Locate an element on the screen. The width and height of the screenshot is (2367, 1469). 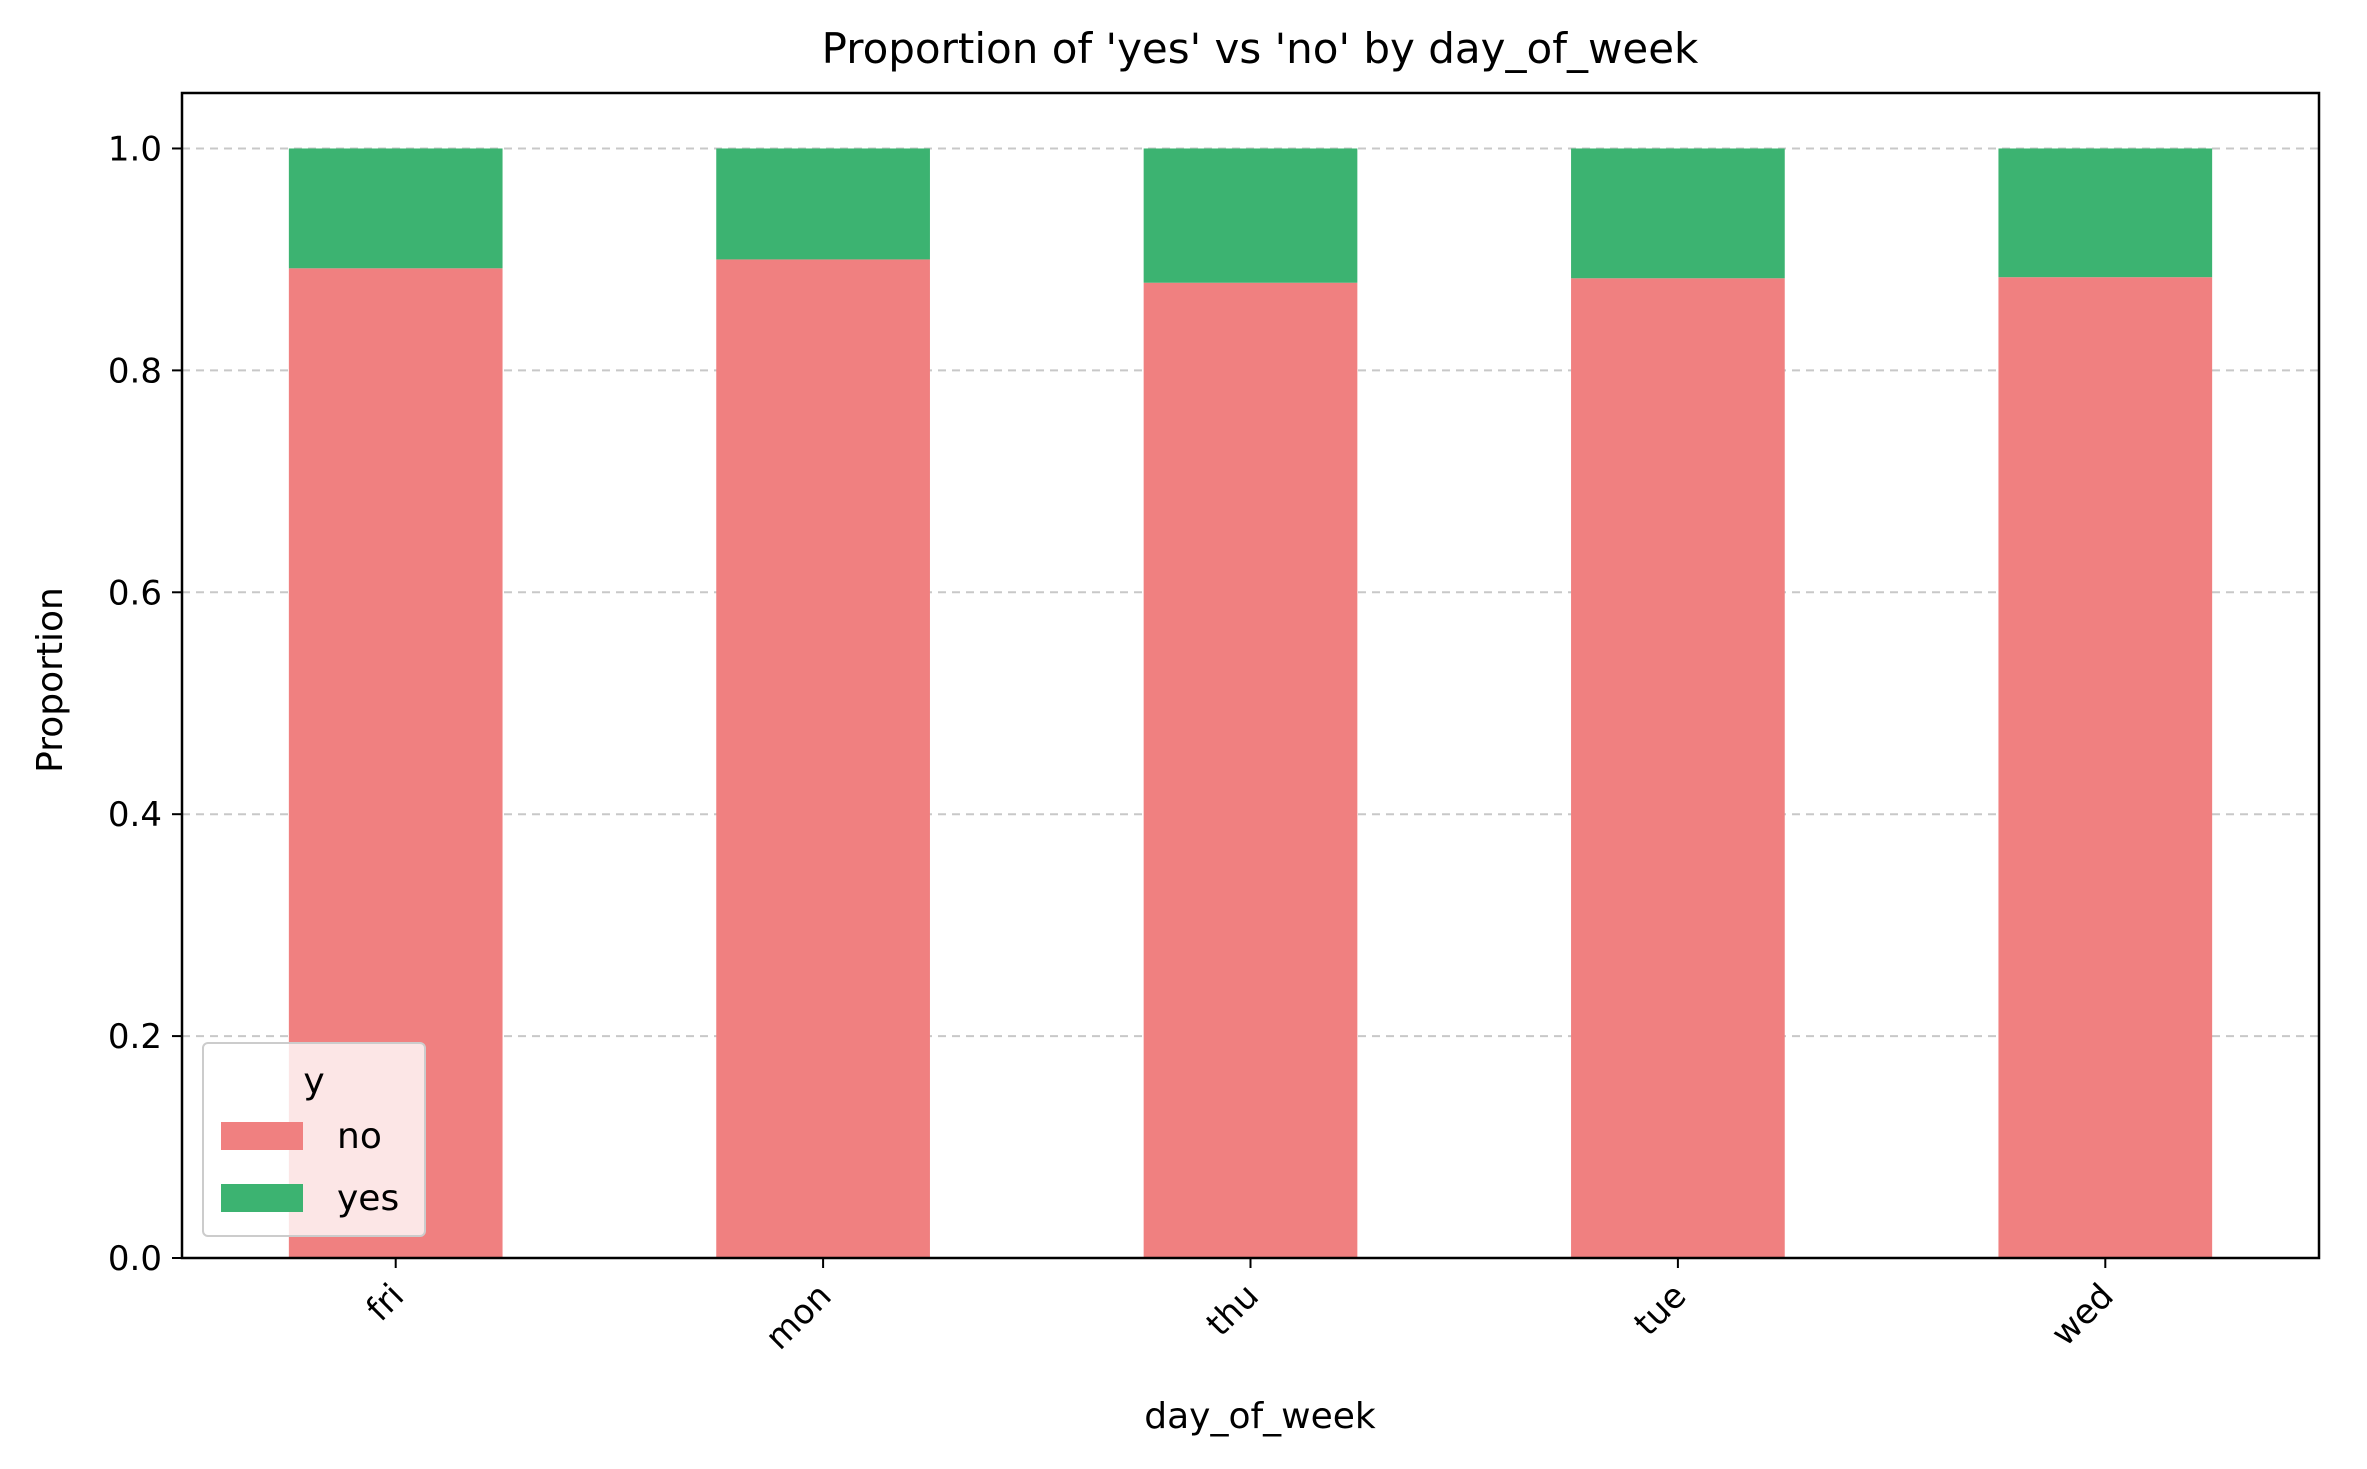
bar-yes-fri is located at coordinates (395, 208).